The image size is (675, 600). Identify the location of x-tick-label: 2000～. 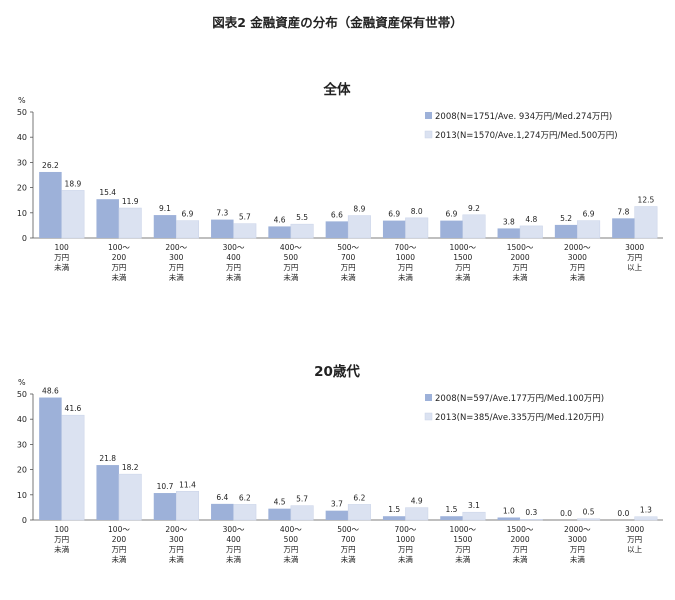
(577, 247).